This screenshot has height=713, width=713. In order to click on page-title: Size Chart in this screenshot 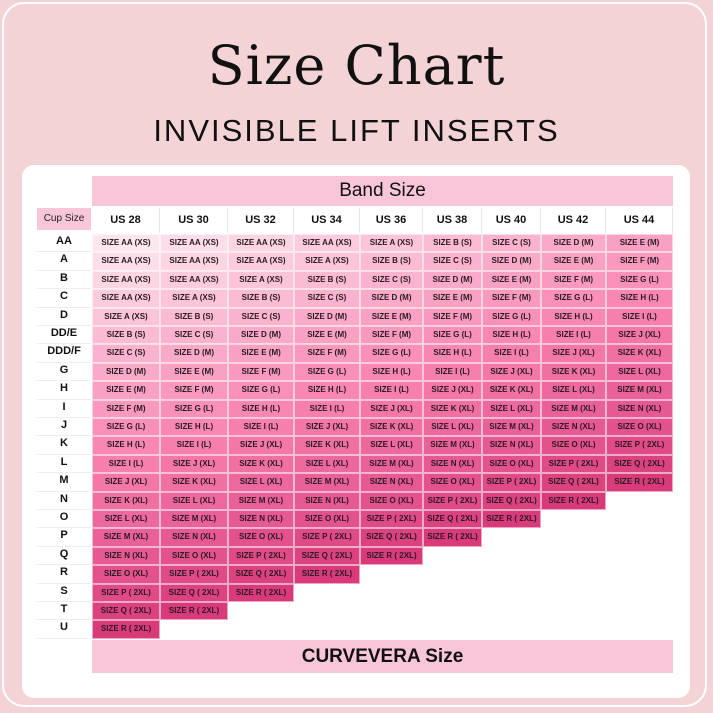, I will do `click(356, 65)`.